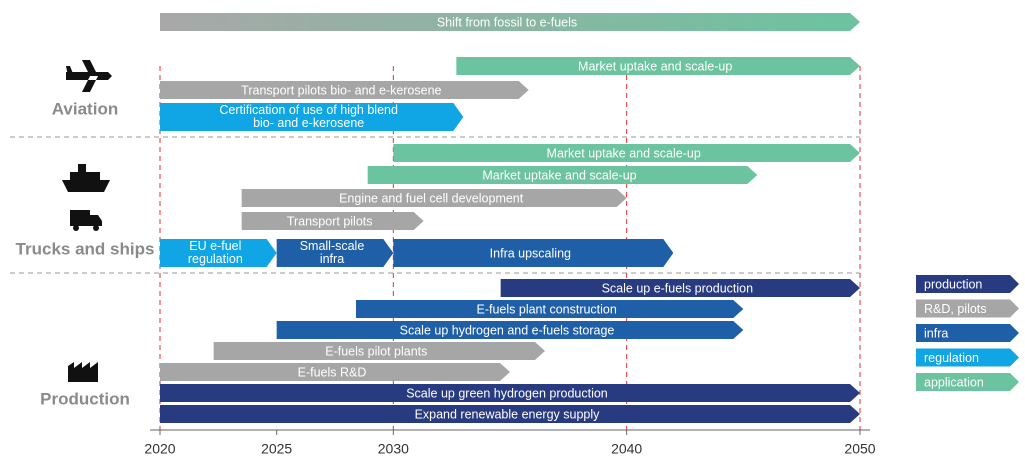 The height and width of the screenshot is (469, 1025). Describe the element at coordinates (376, 351) in the screenshot. I see `task-label: E-fuels pilot plants` at that location.